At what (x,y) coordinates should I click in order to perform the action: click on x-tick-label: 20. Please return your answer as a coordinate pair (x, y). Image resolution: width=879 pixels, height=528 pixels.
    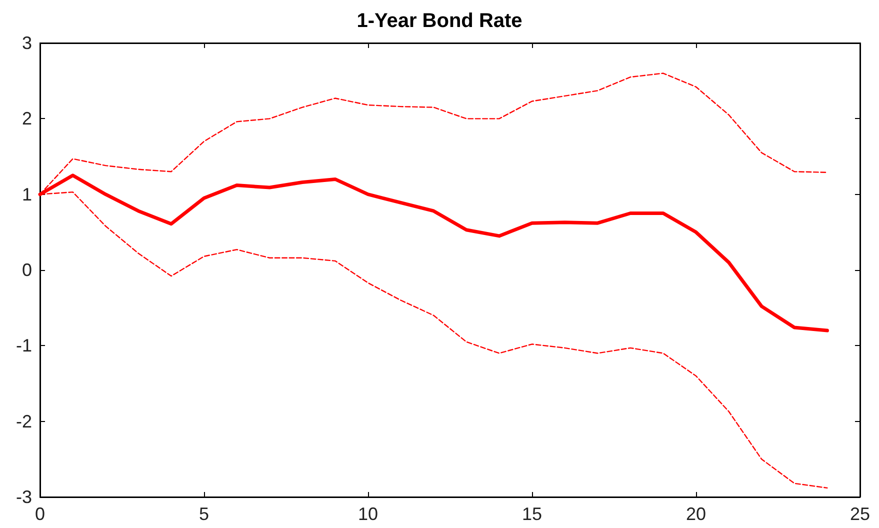
    Looking at the image, I should click on (696, 514).